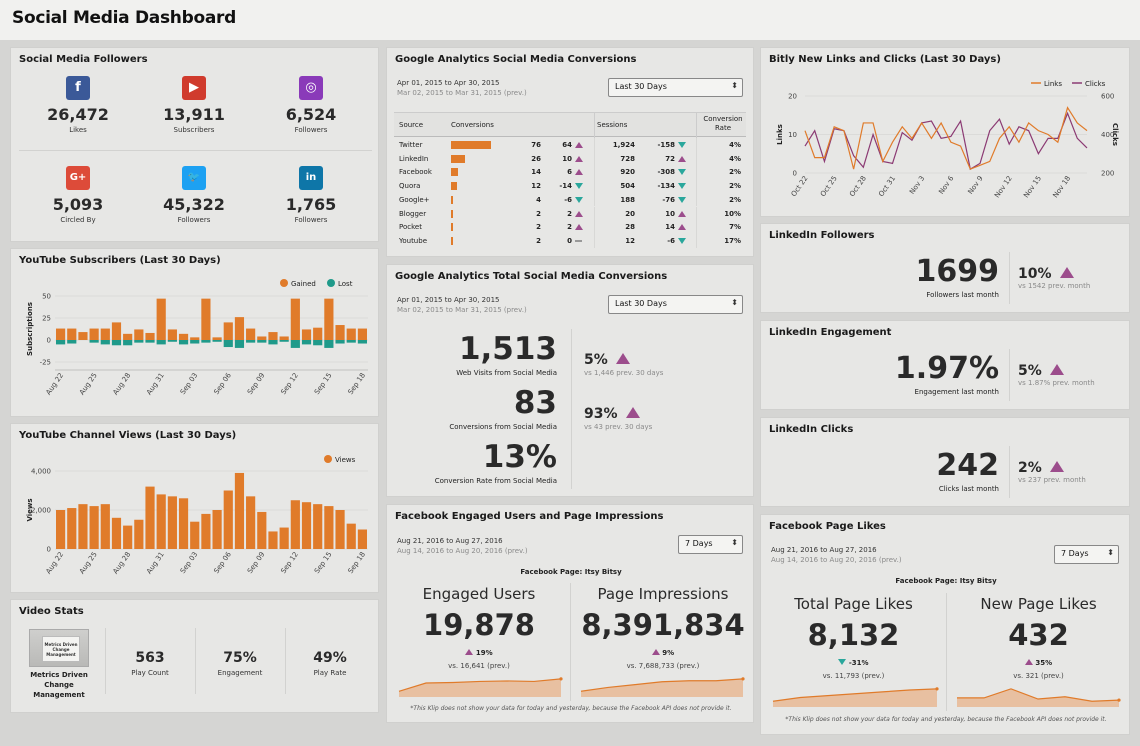 Image resolution: width=1140 pixels, height=746 pixels. What do you see at coordinates (331, 283) in the screenshot?
I see `legend-lost-swatch` at bounding box center [331, 283].